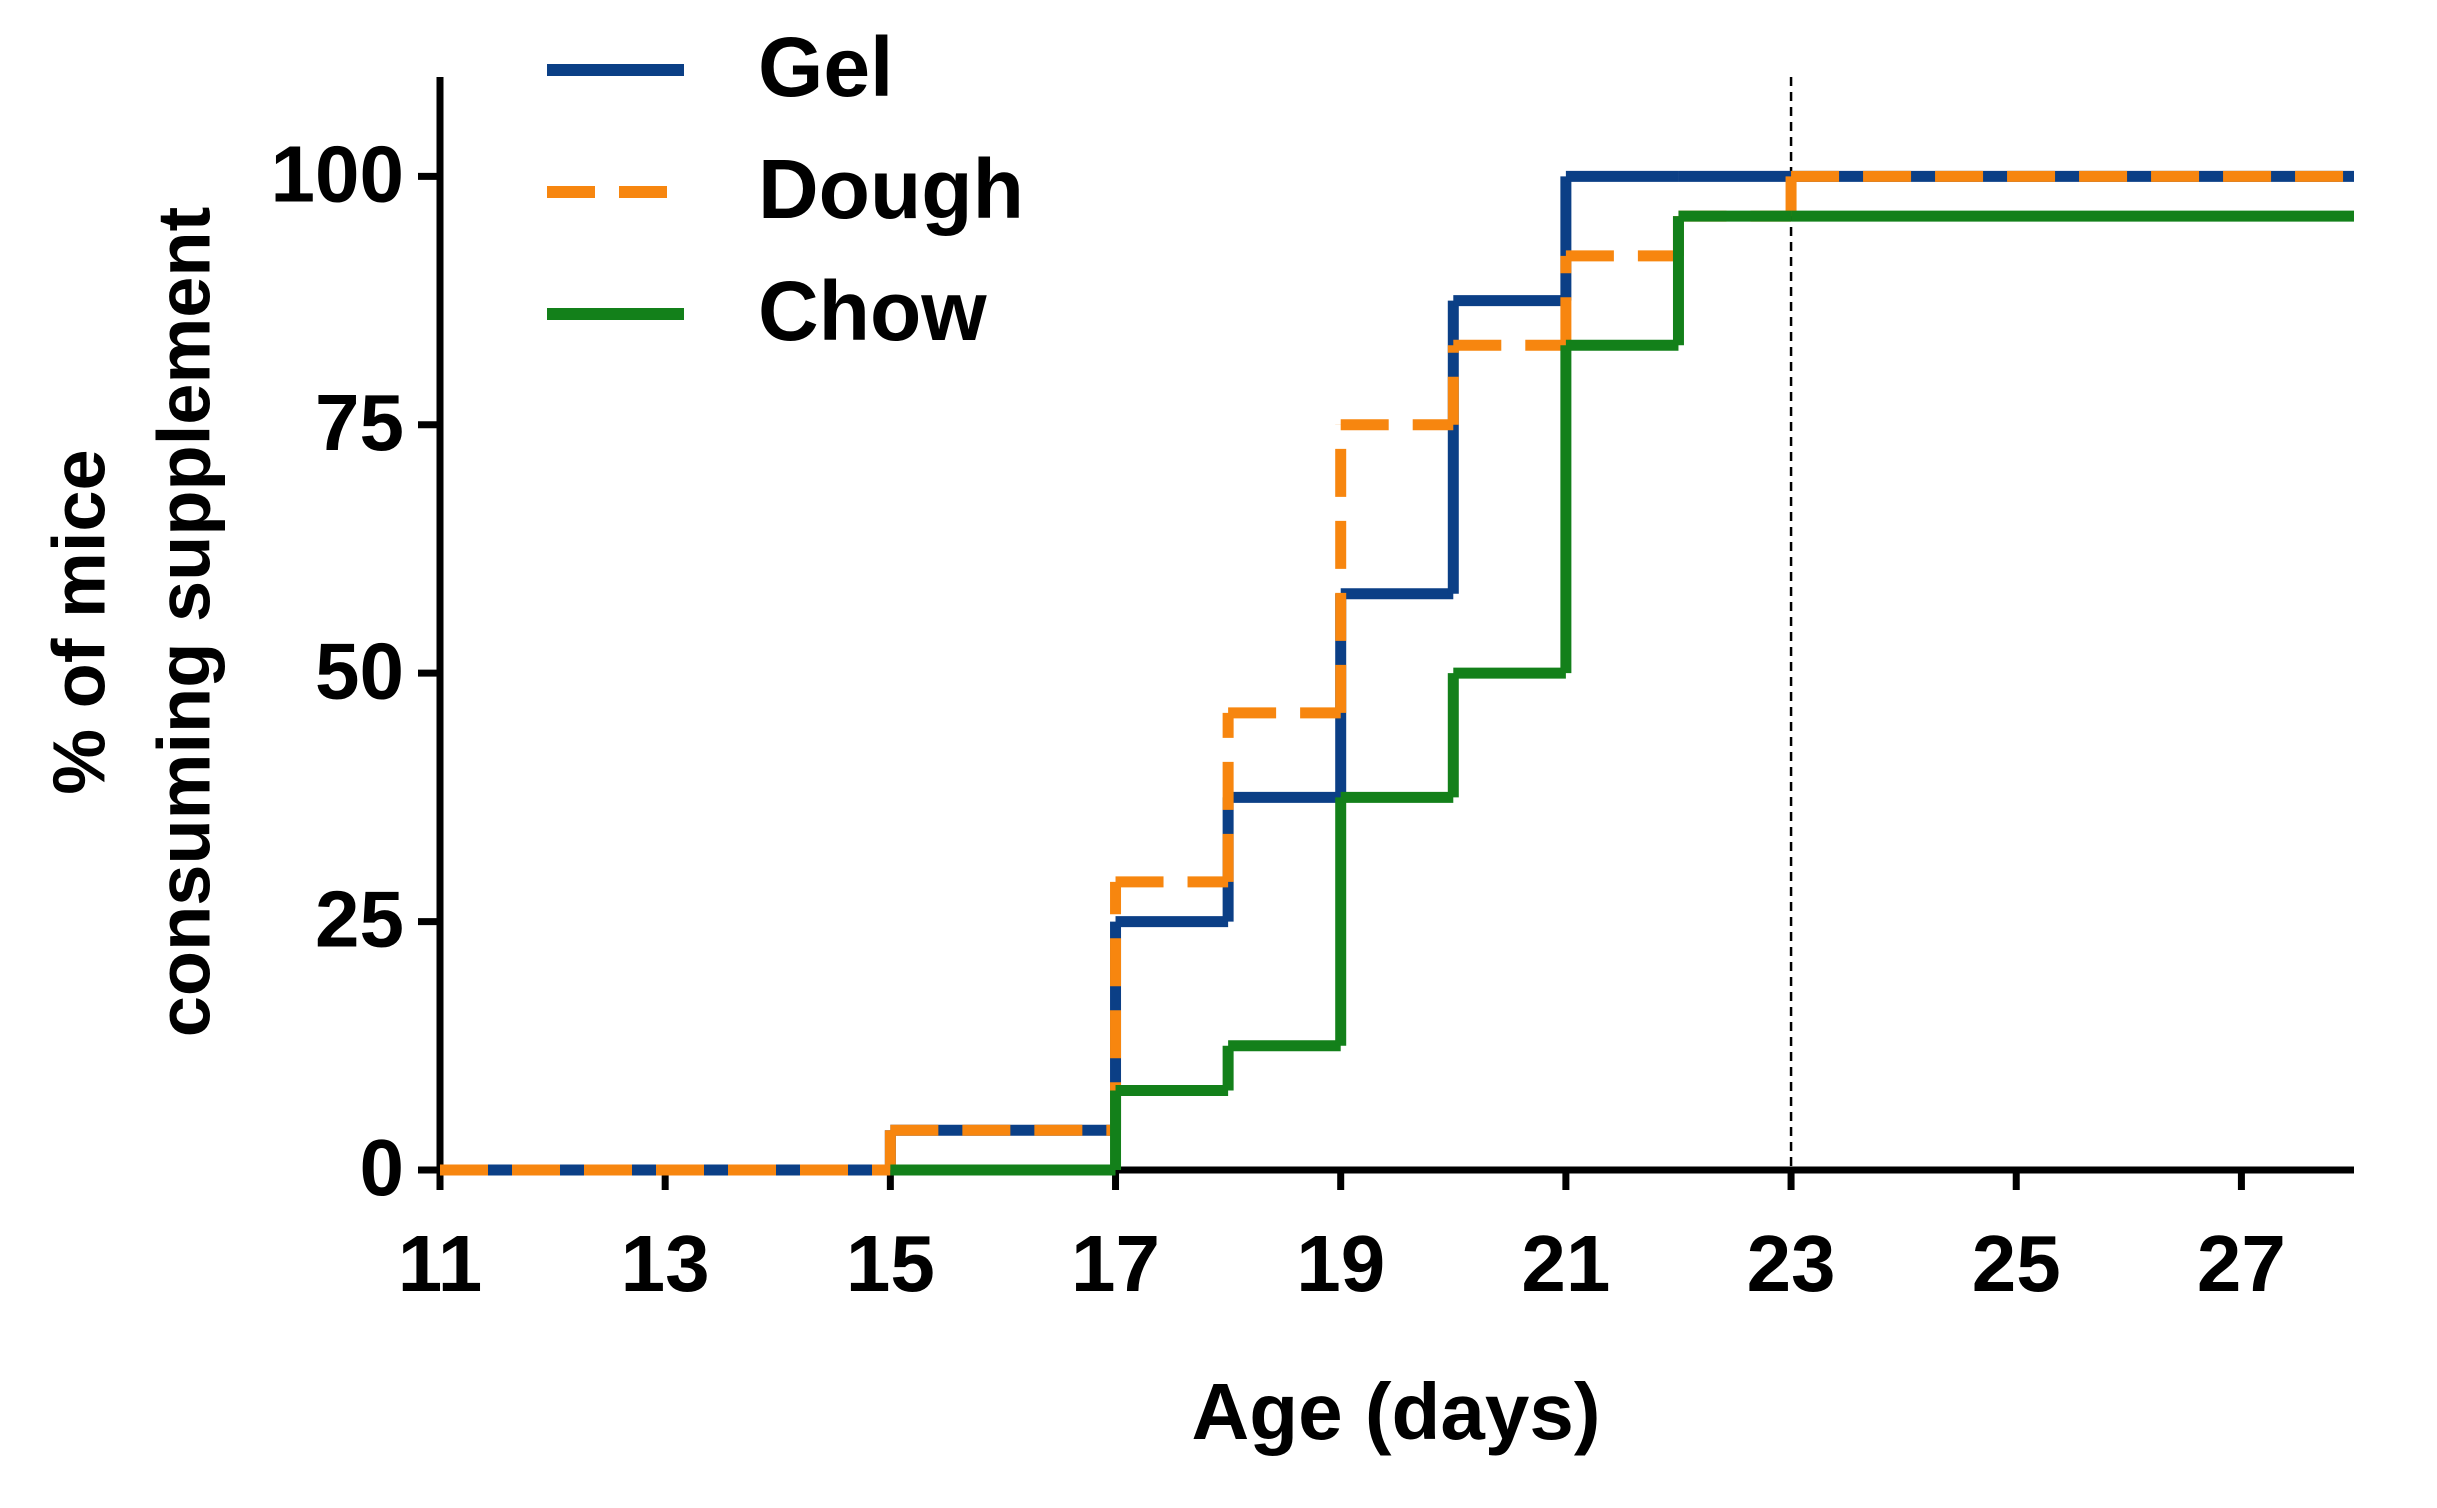 The image size is (2437, 1508). What do you see at coordinates (872, 311) in the screenshot?
I see `legend-label: Chow` at bounding box center [872, 311].